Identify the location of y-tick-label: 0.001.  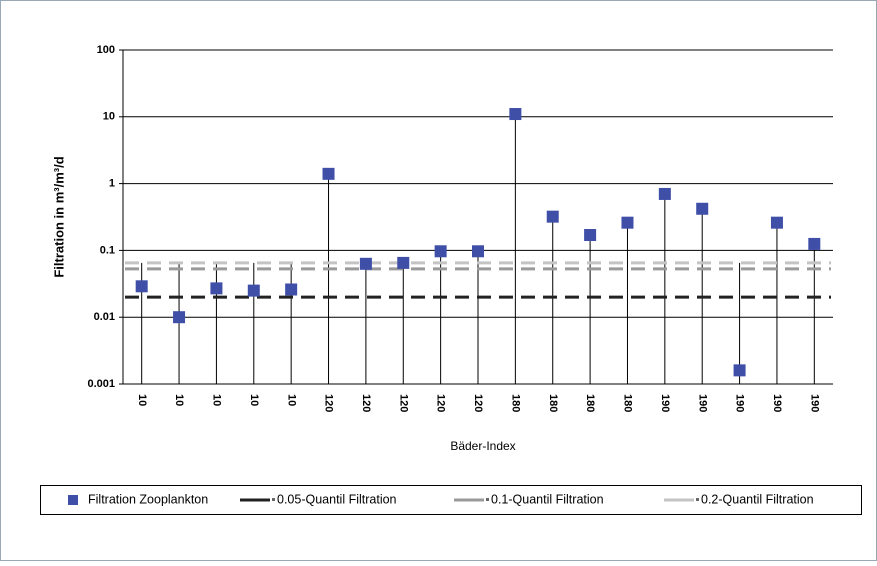
(101, 384).